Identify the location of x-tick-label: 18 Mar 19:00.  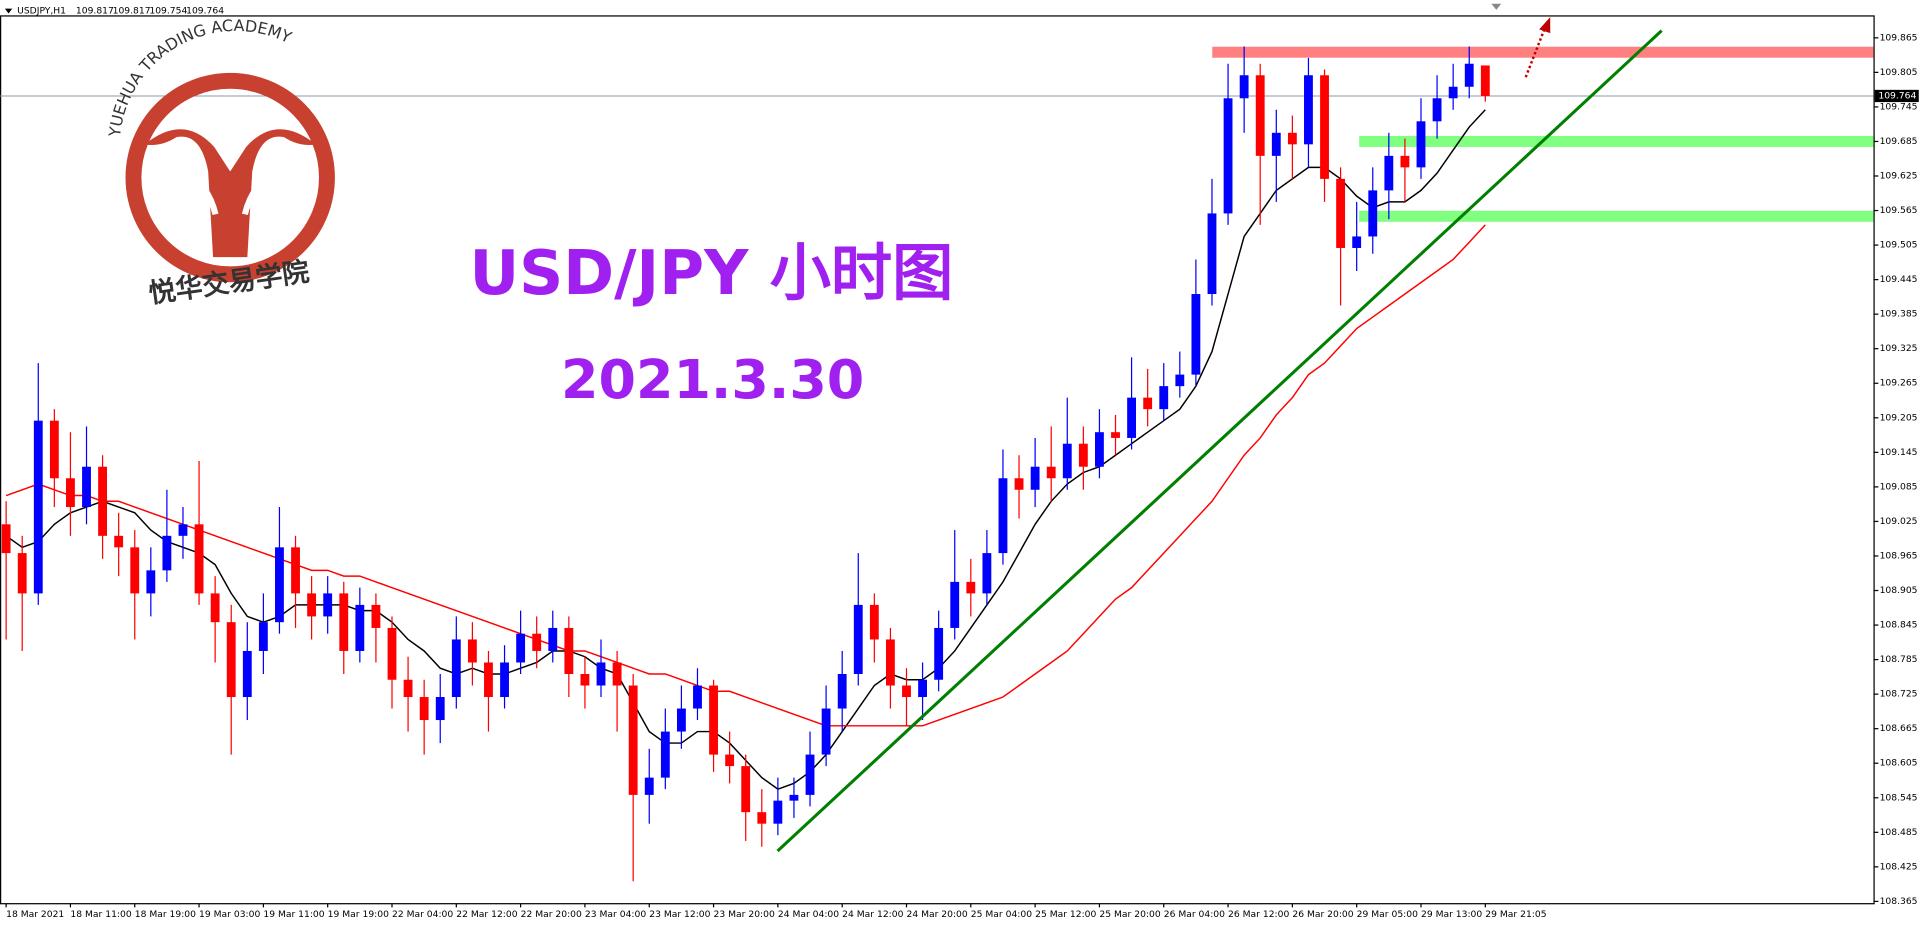
(165, 914).